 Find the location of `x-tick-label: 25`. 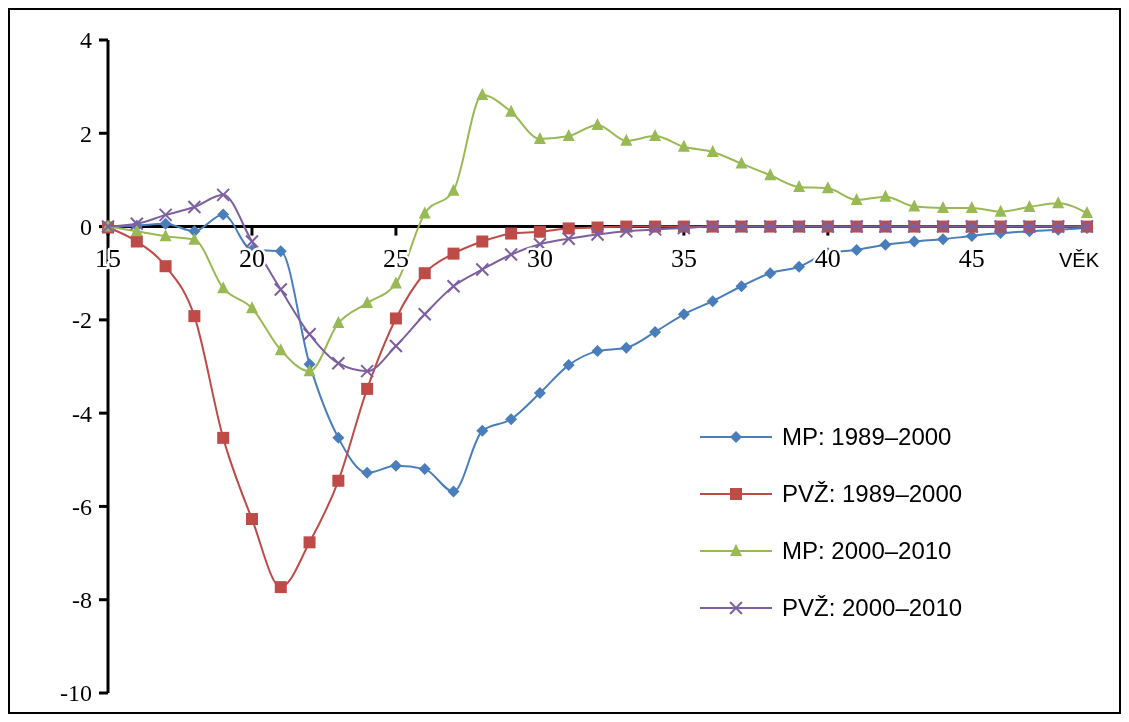

x-tick-label: 25 is located at coordinates (395, 258).